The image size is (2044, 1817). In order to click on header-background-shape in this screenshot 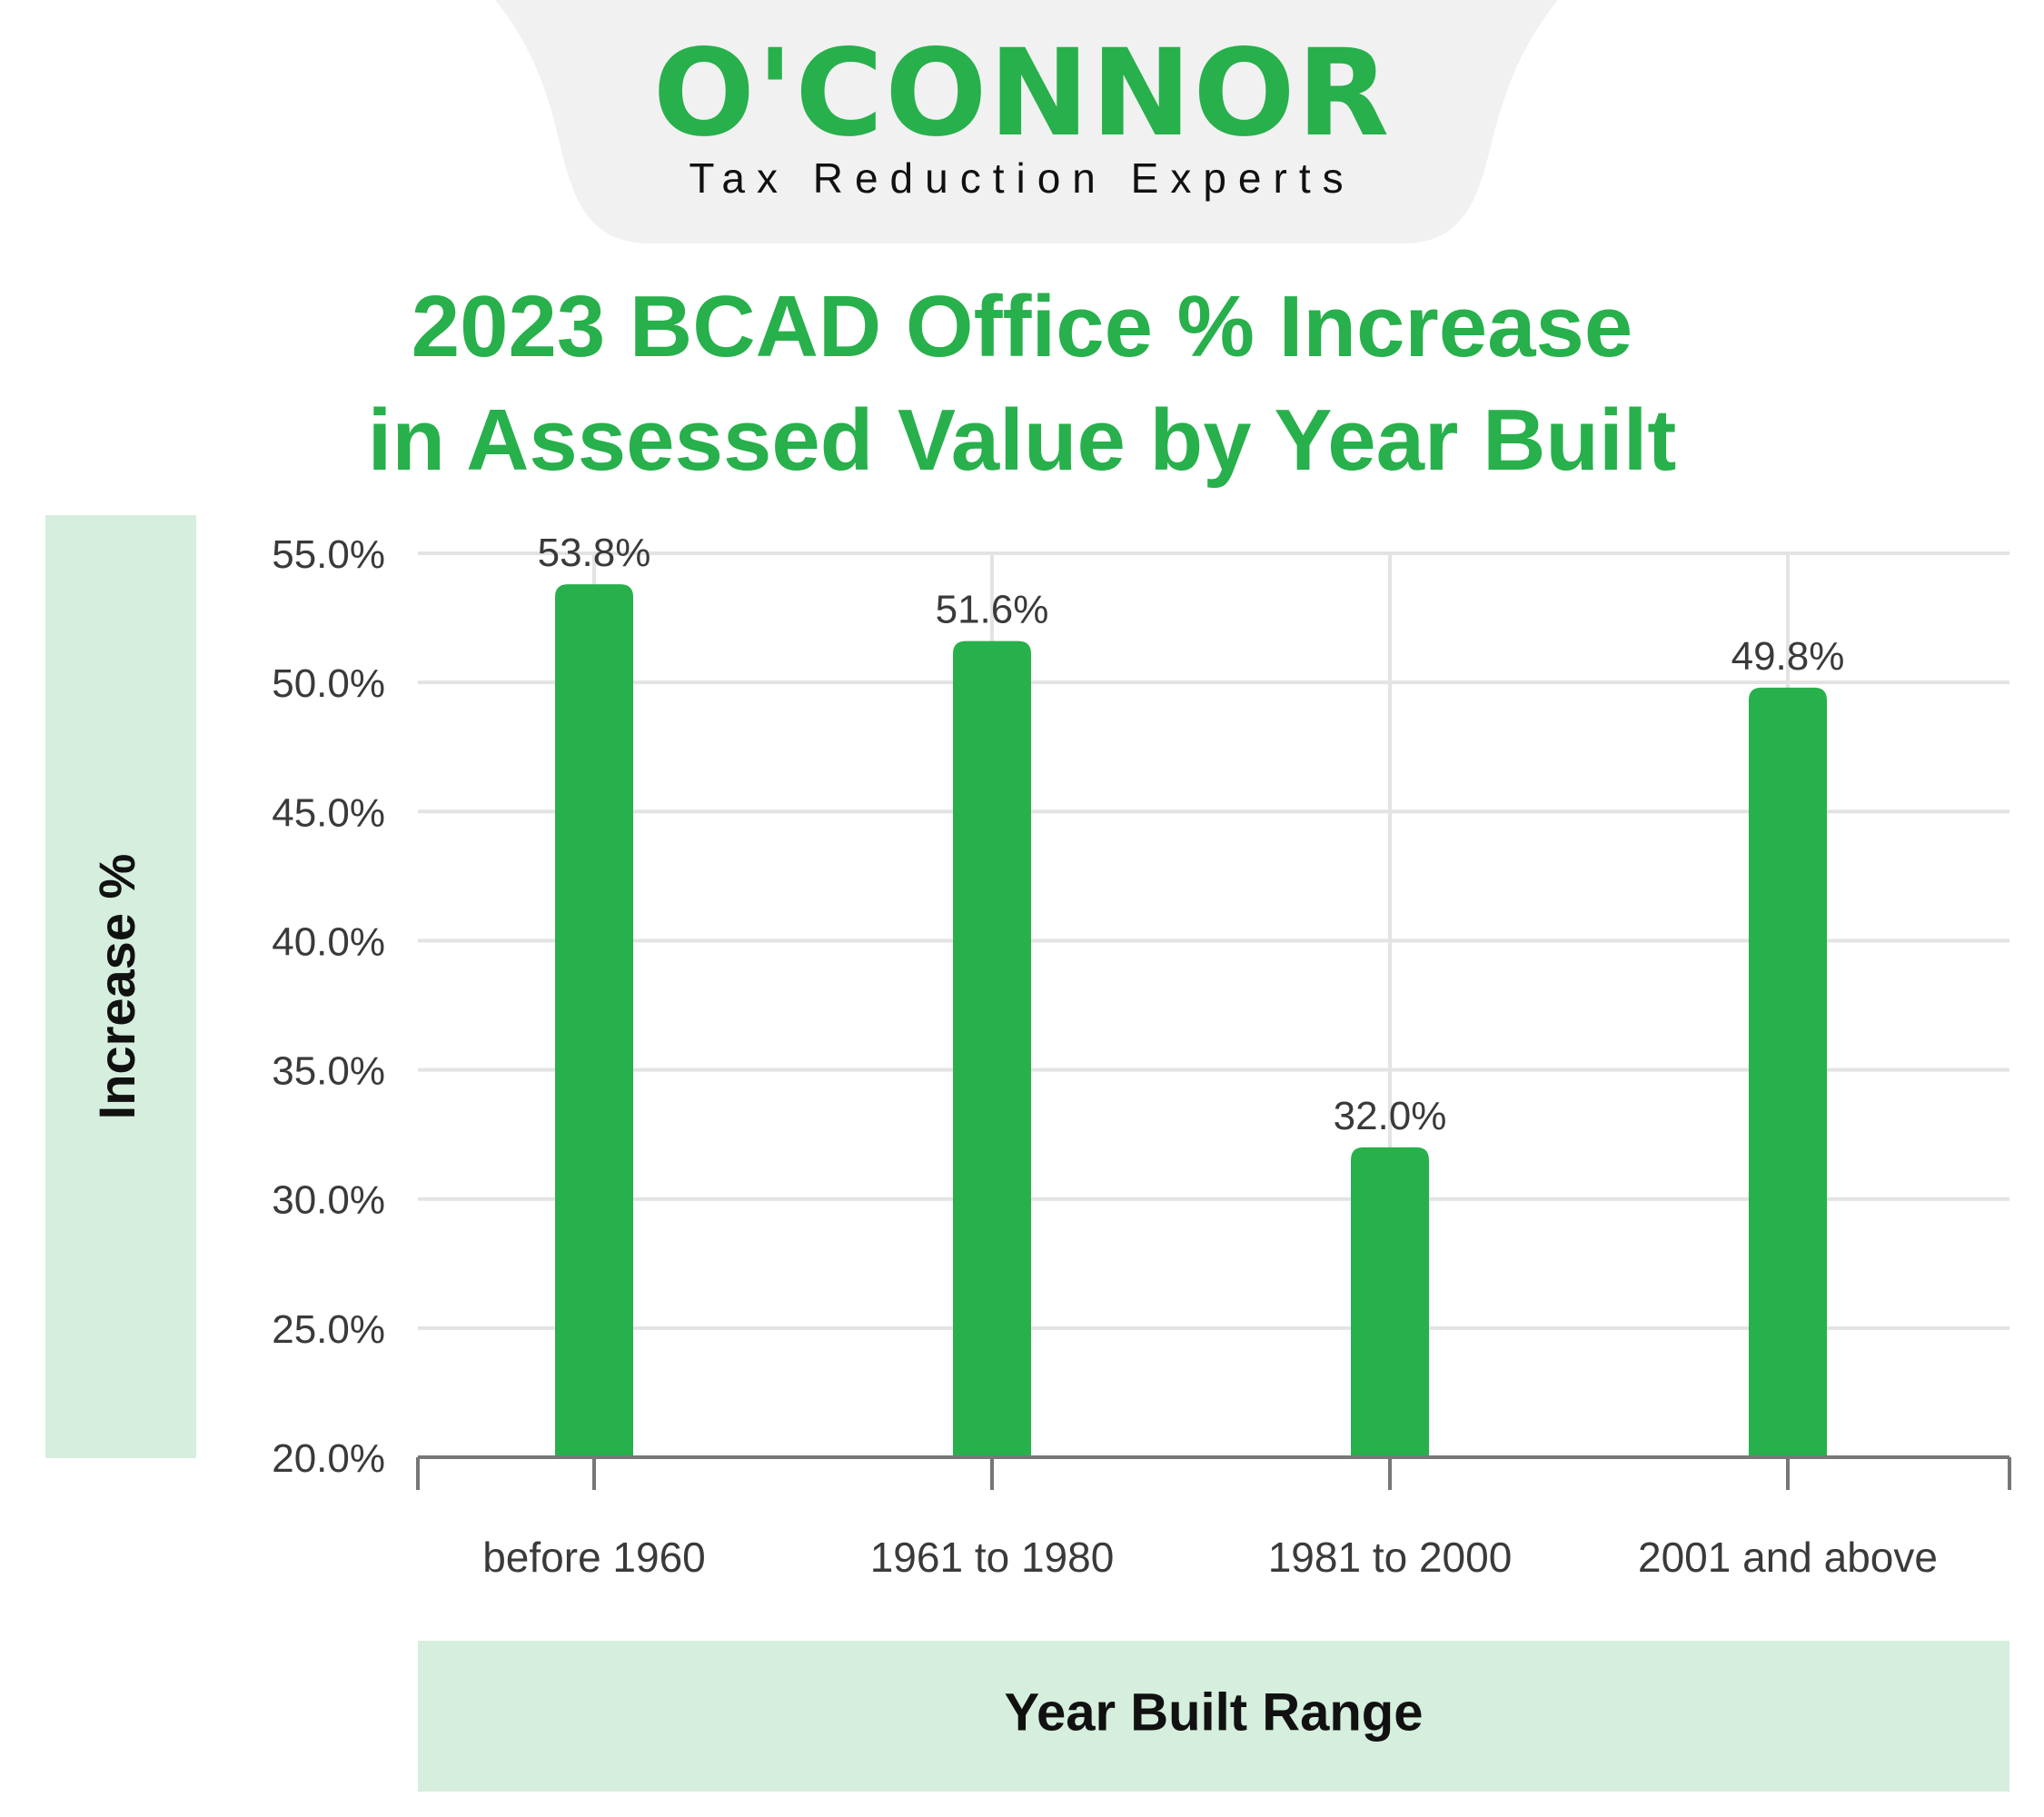, I will do `click(1026, 121)`.